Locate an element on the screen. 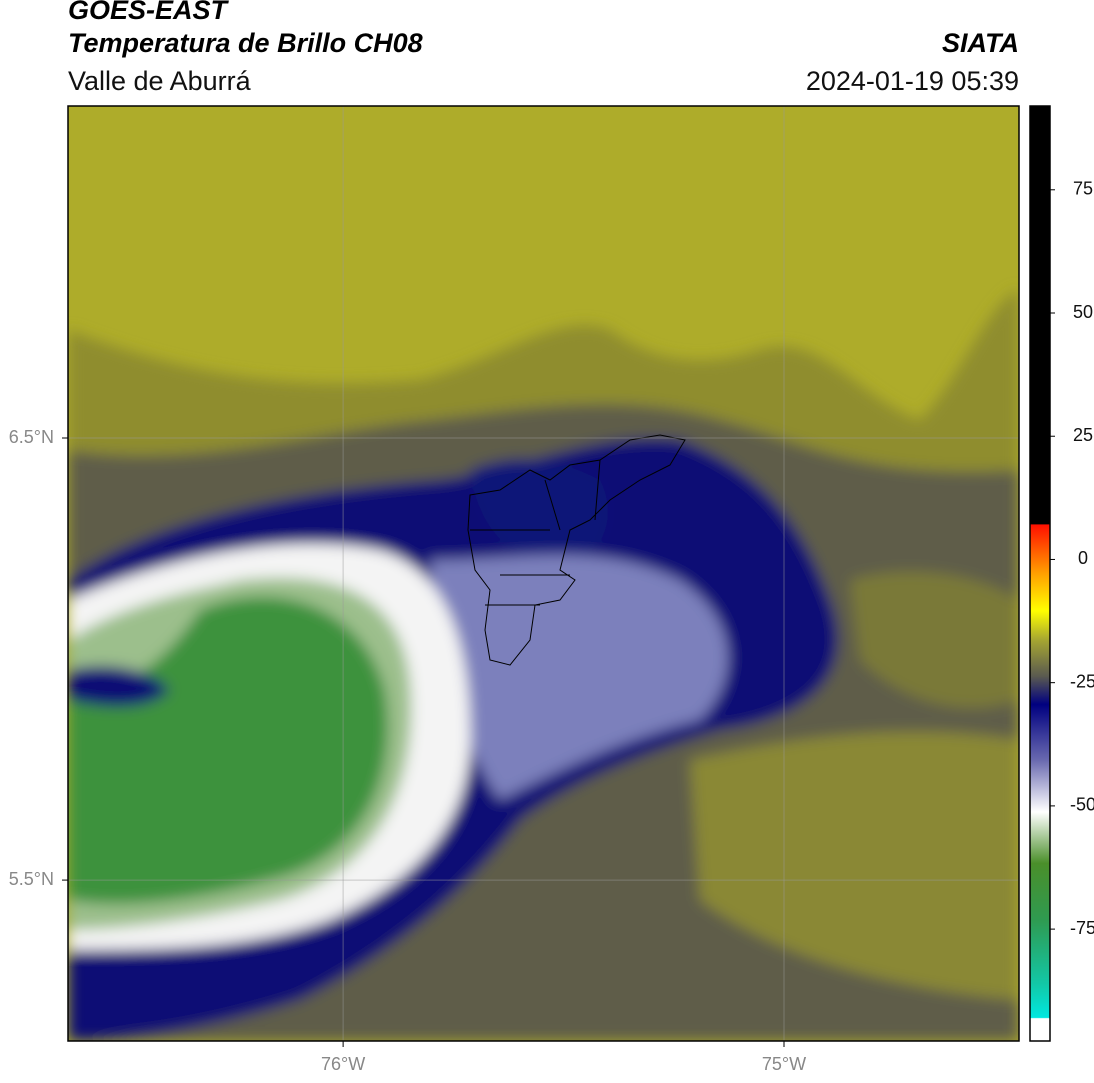 The width and height of the screenshot is (1094, 1083). colorbar-tick-label: -50 is located at coordinates (1082, 805).